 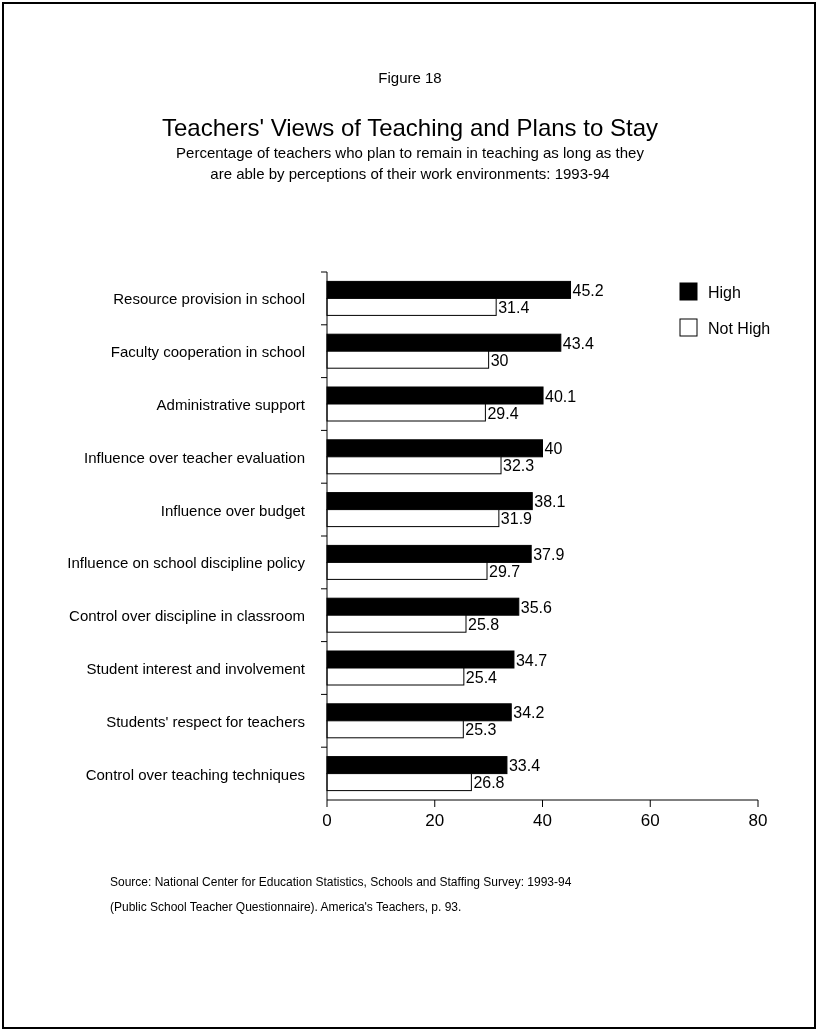 What do you see at coordinates (578, 343) in the screenshot?
I see `data-label: 43.4` at bounding box center [578, 343].